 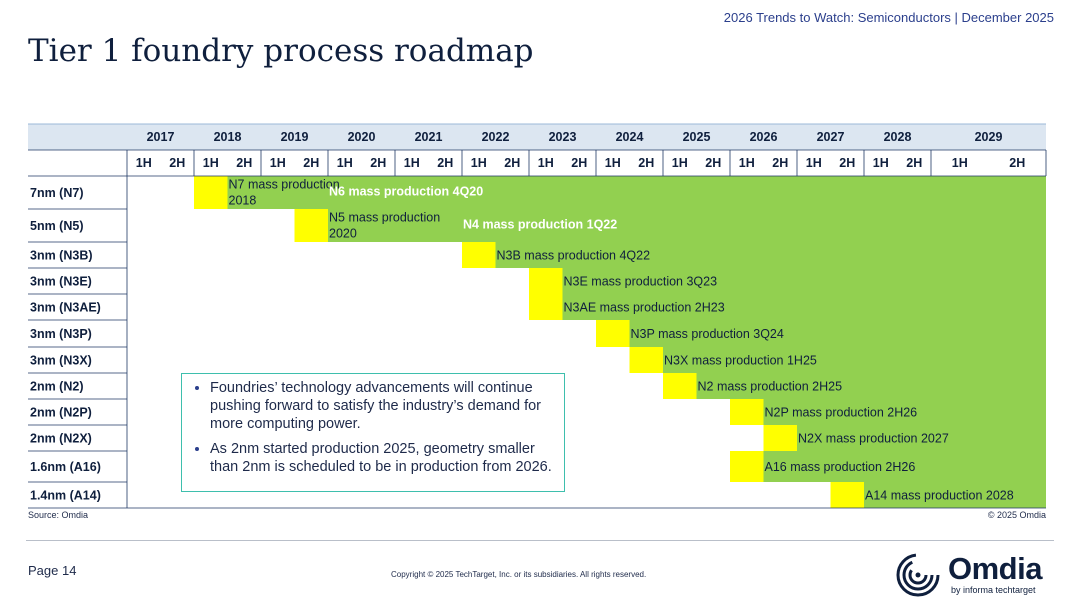 I want to click on bar-annotation: N3B mass production 4Q22, so click(x=574, y=256).